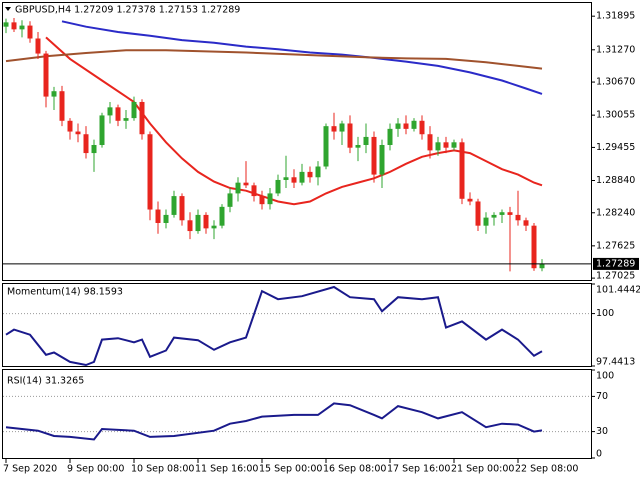  What do you see at coordinates (602, 396) in the screenshot?
I see `y-tick-label: 70` at bounding box center [602, 396].